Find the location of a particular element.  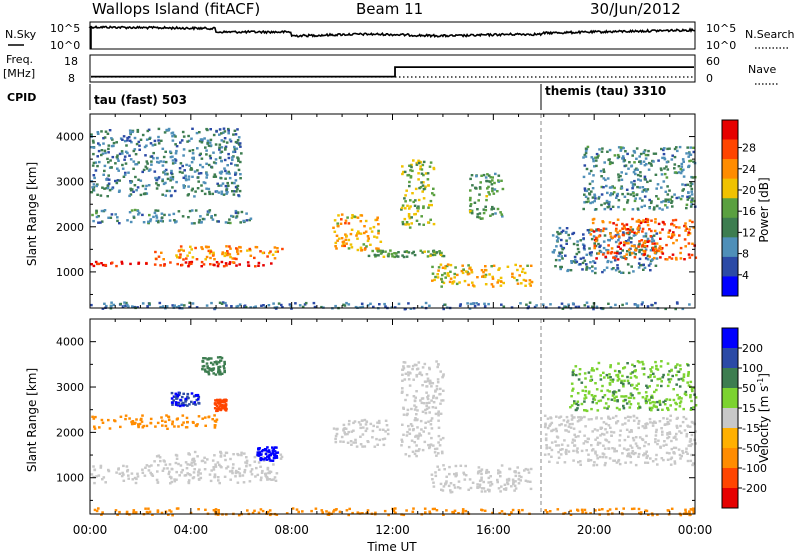

nave-label: Nave is located at coordinates (762, 69).